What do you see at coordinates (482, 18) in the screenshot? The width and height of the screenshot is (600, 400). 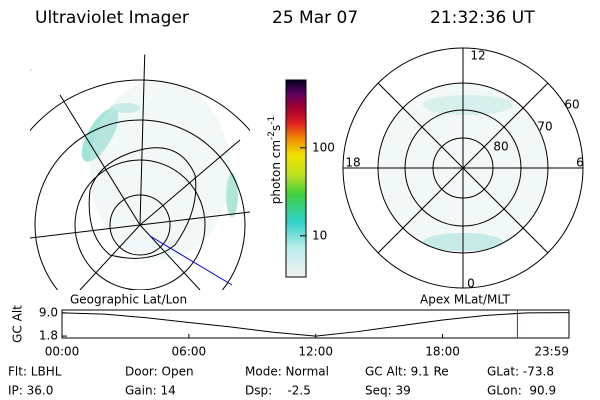 I see `time: 21:32:36 UT` at bounding box center [482, 18].